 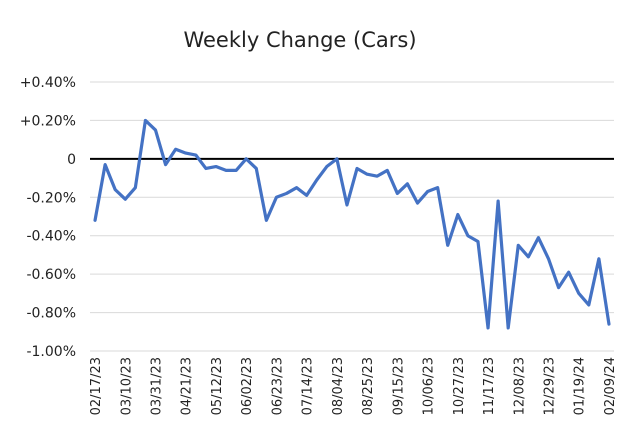 I want to click on y-tick-label: -0.20%, so click(x=51, y=198).